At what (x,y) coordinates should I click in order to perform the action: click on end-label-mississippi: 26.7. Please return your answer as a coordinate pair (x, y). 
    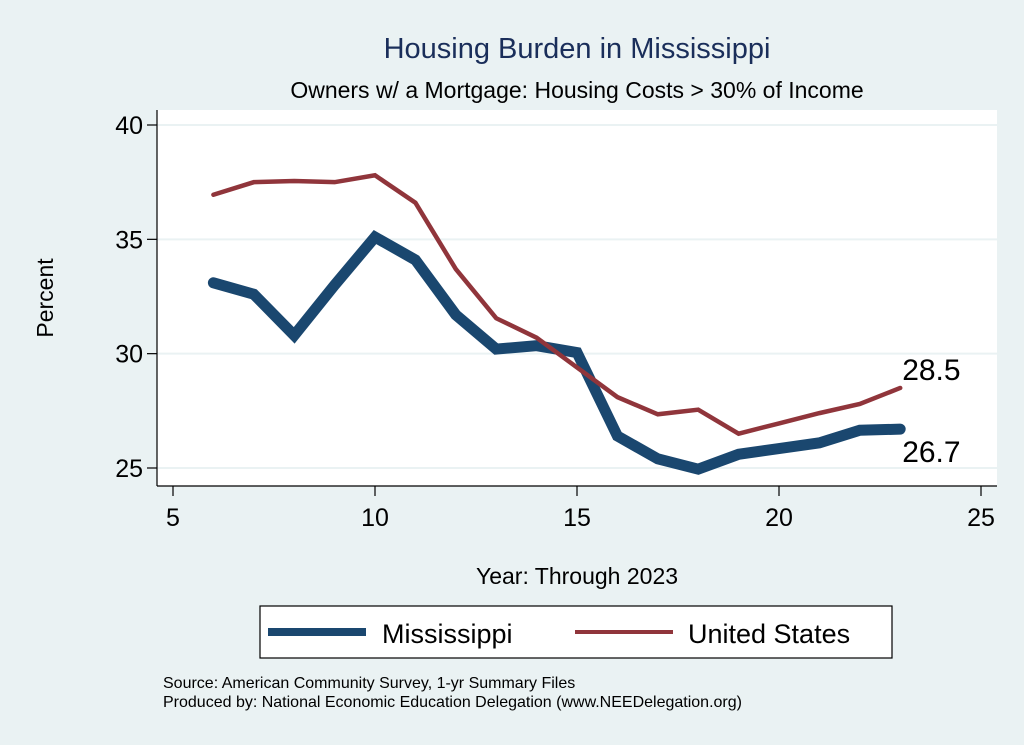
    Looking at the image, I should click on (931, 452).